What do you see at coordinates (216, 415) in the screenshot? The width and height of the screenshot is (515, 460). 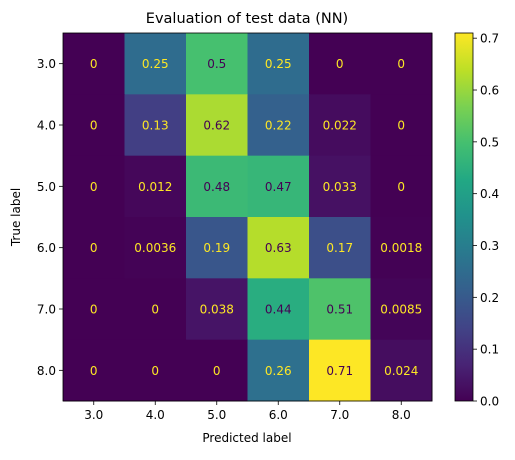 I see `x-tick-label: 5.0` at bounding box center [216, 415].